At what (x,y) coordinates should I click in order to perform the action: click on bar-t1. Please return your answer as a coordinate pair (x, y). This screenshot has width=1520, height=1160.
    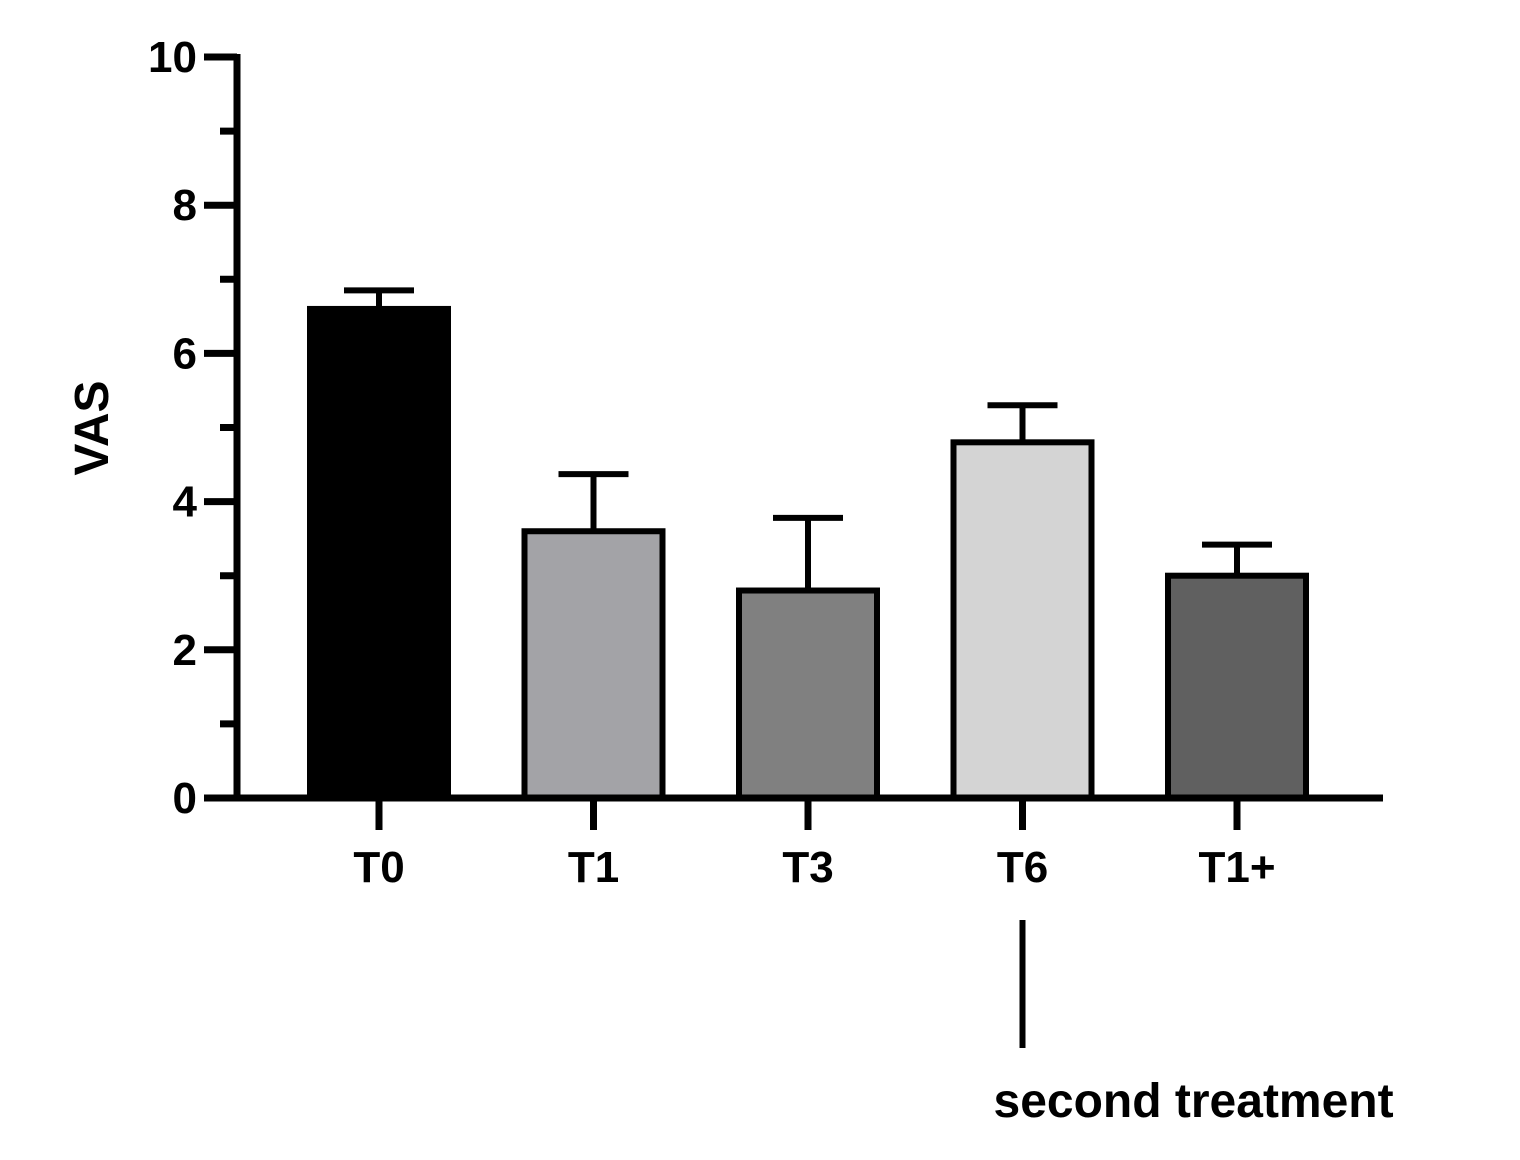
    Looking at the image, I should click on (593, 664).